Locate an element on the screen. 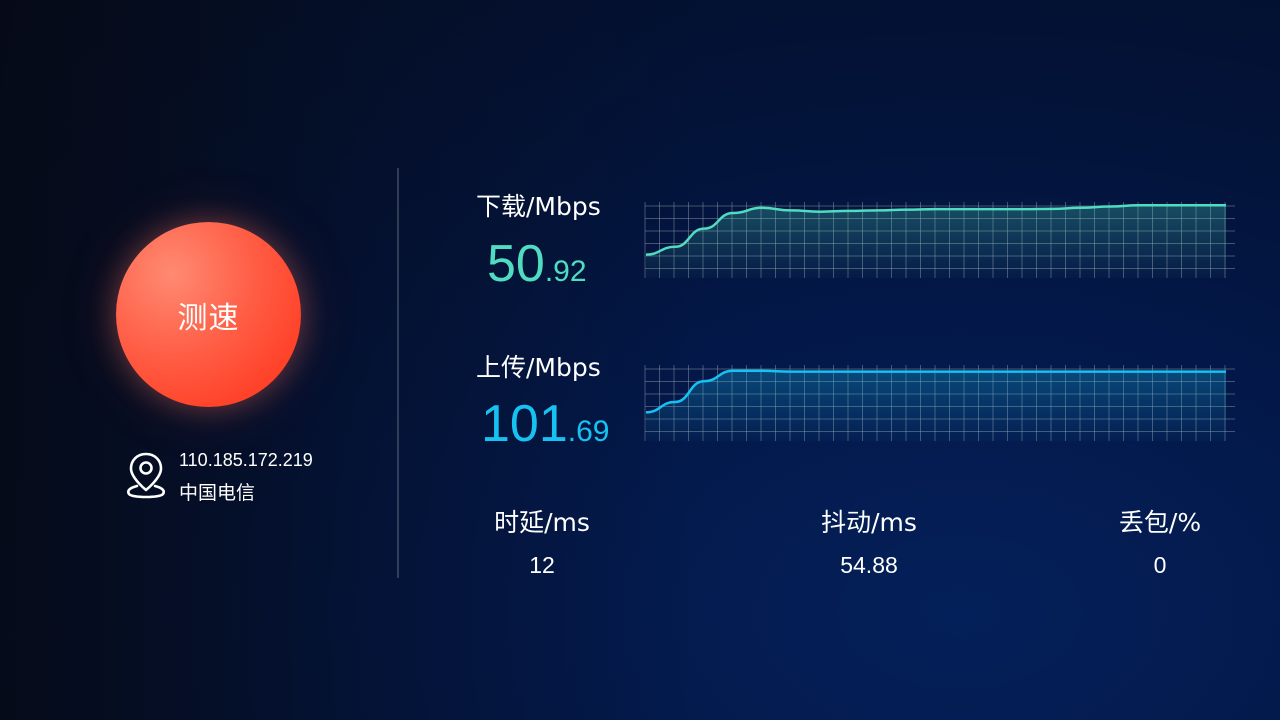 Image resolution: width=1280 pixels, height=720 pixels. download-label: 下载/Mbps is located at coordinates (538, 206).